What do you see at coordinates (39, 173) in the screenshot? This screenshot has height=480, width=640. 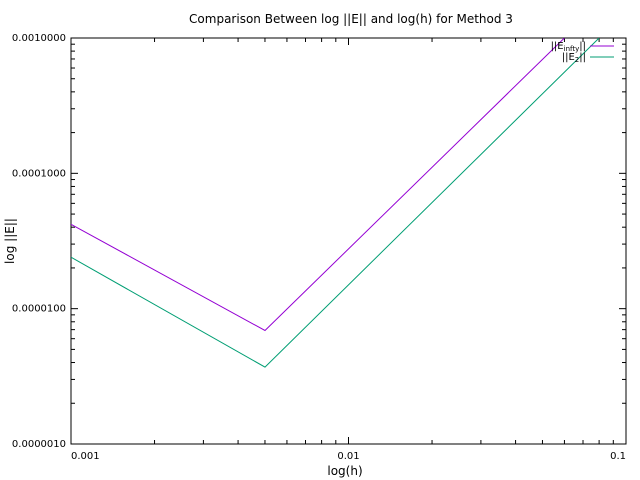 I see `y-tick-label: 0.0001000` at bounding box center [39, 173].